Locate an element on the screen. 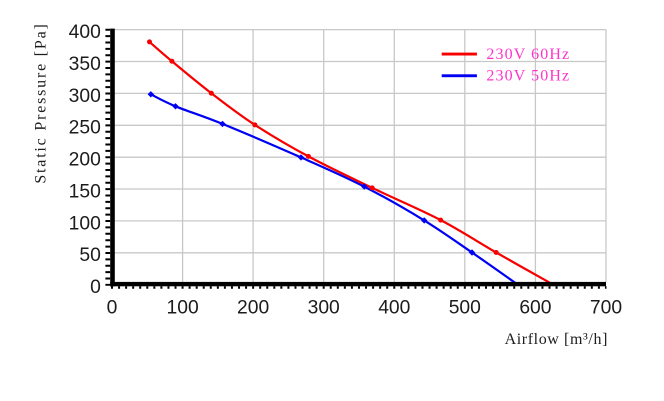 This screenshot has height=401, width=664. svg-text: Static Pressure [Pa] is located at coordinates (41, 102).